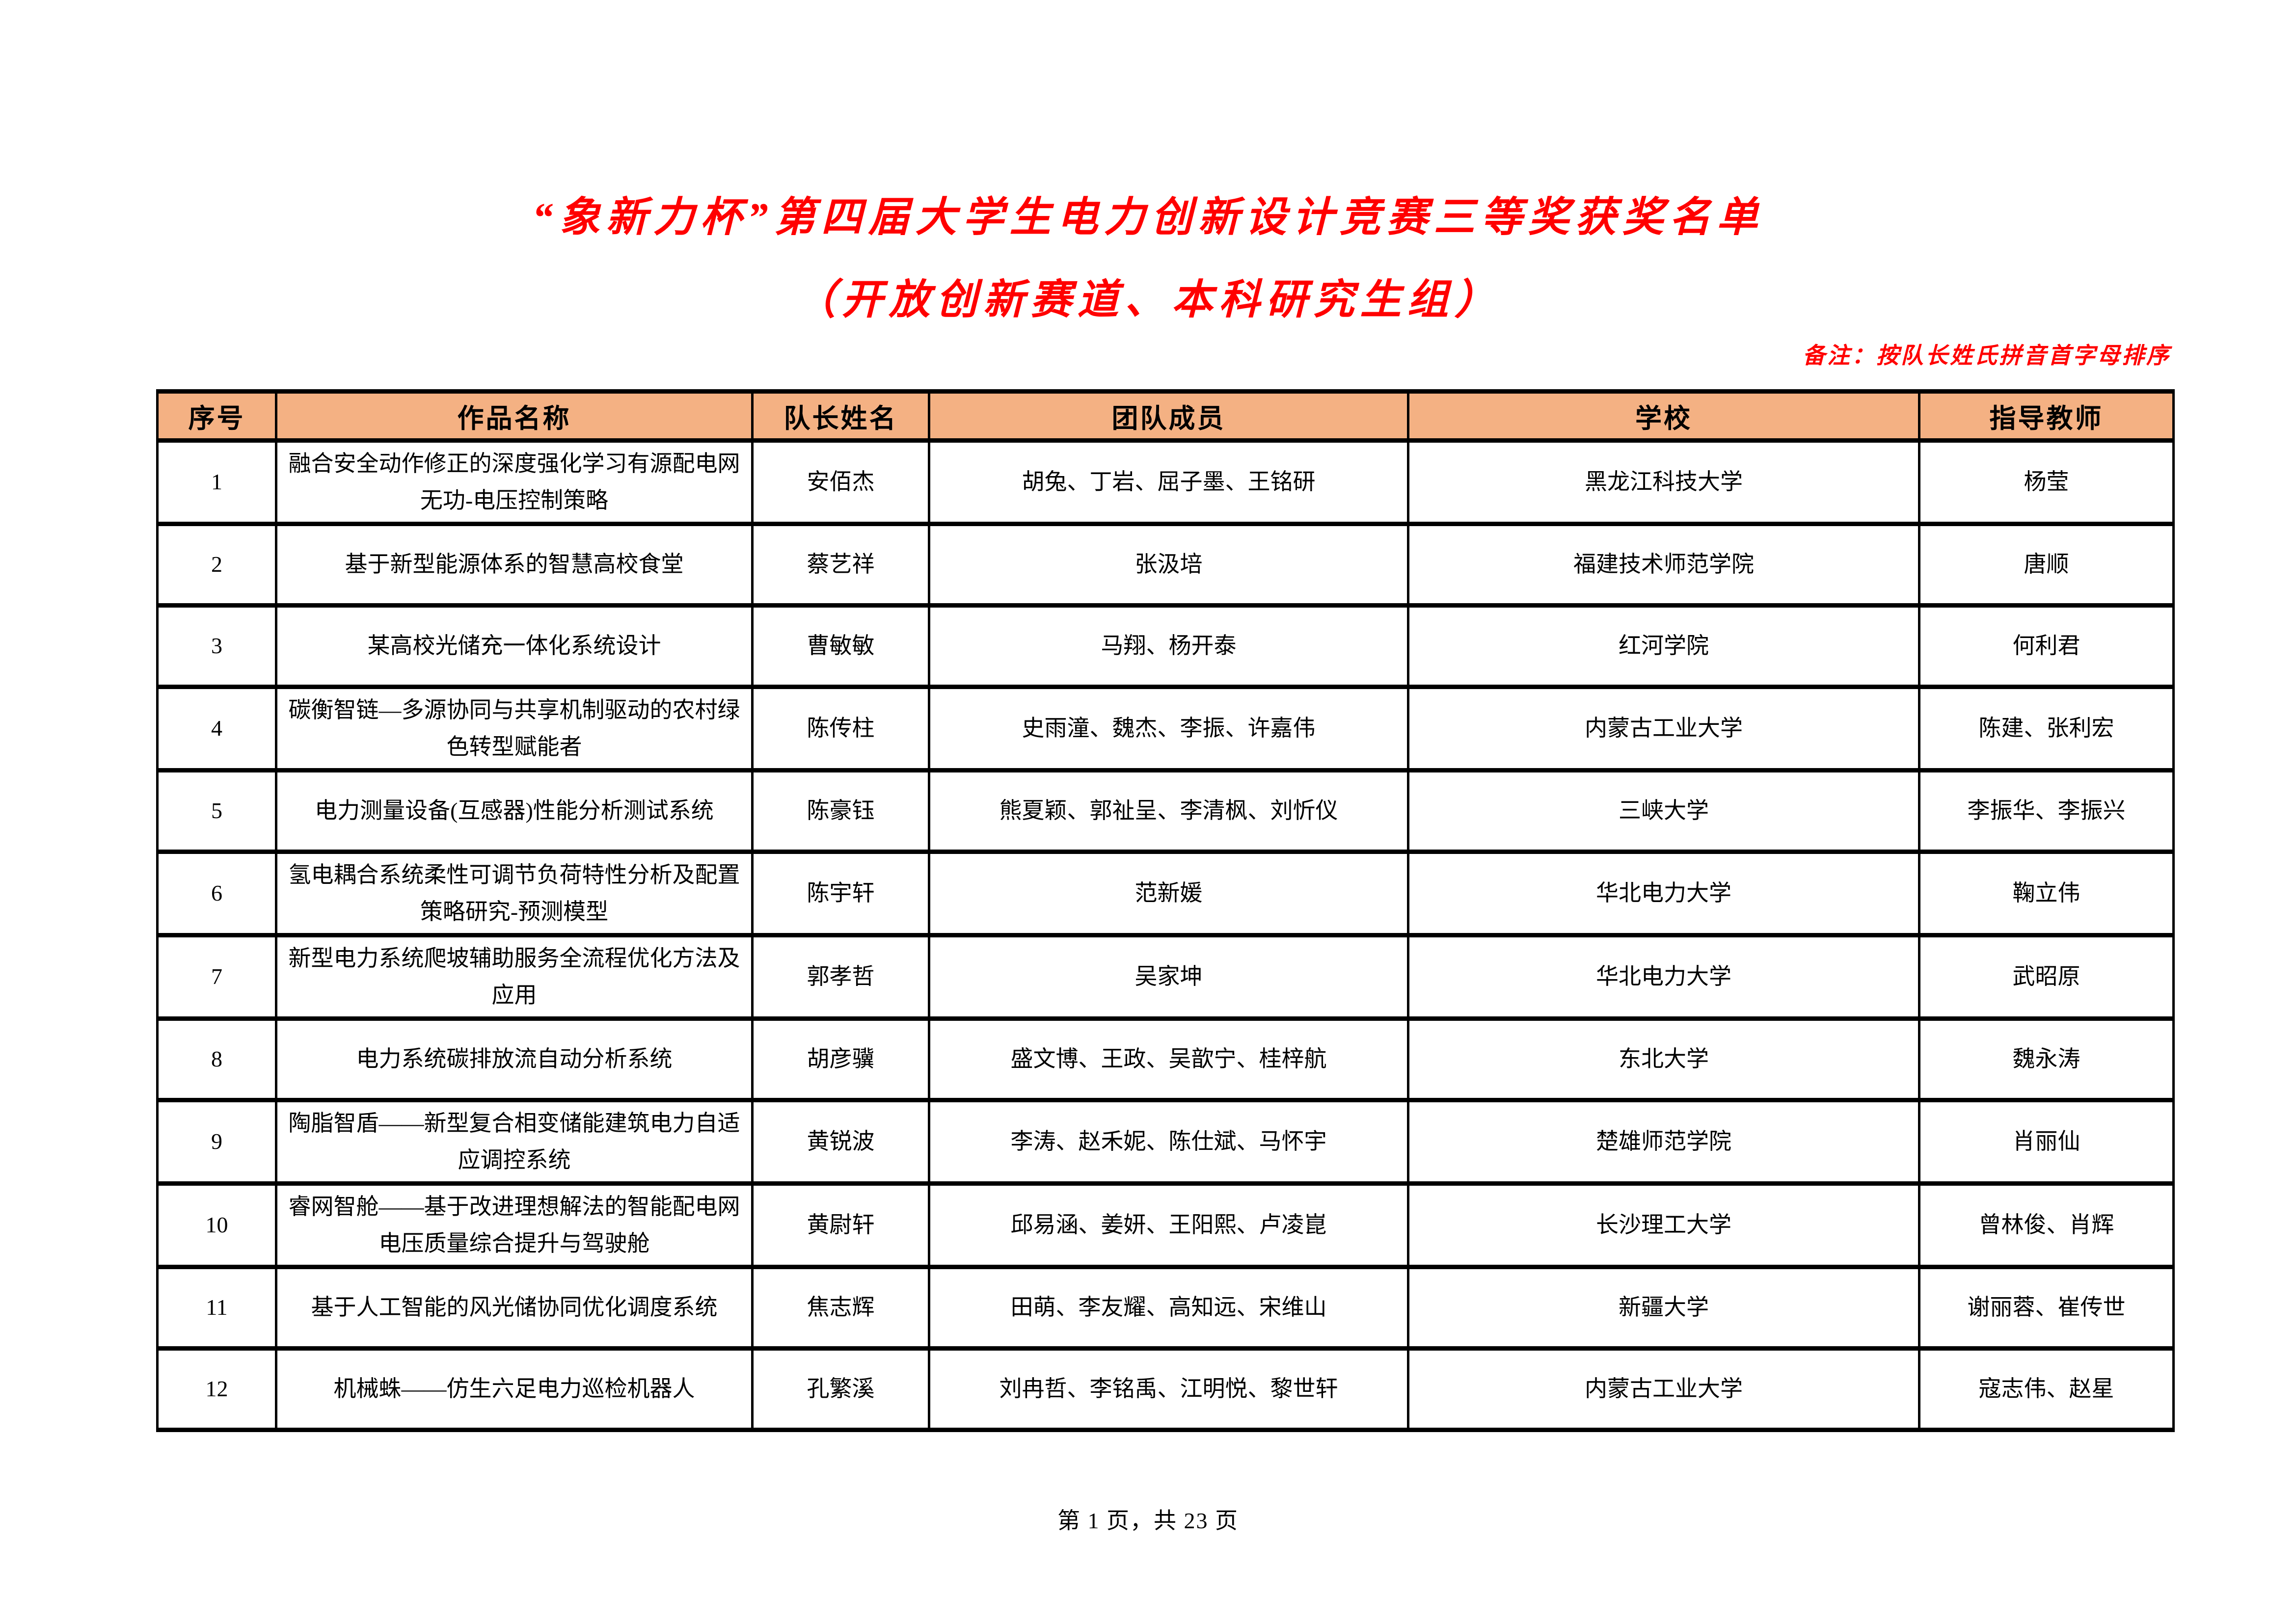 This screenshot has height=1623, width=2296. I want to click on table-row: 8 电力系统碳排放流自动分析系统 胡彦骥 盛文博、王政、吴歆宁、桂梓航 东北大学 魏永涛, so click(1165, 1059).